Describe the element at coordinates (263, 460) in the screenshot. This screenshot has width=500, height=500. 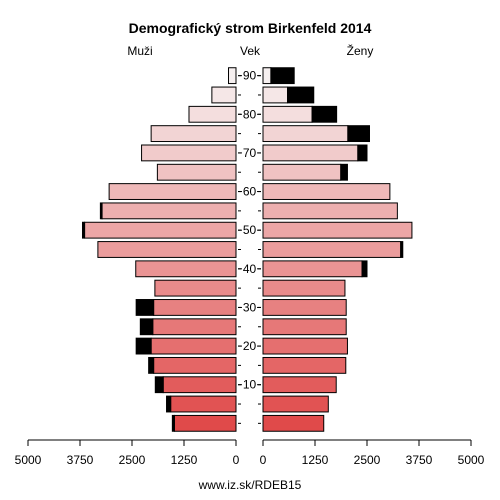
I see `female-x-tick-label: 0` at that location.